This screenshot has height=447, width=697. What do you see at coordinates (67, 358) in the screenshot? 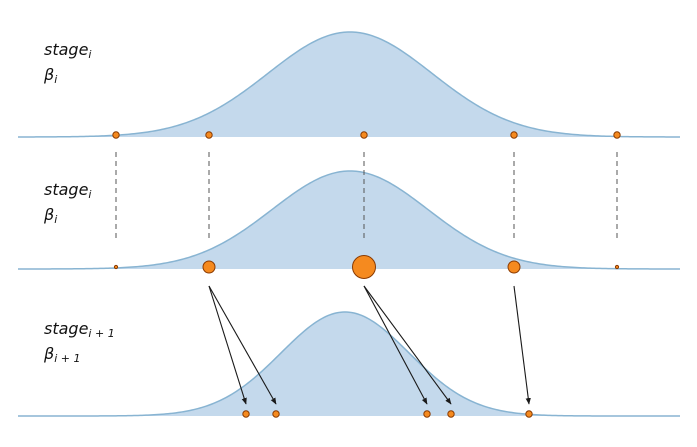
I see `beta-subscript: i + 1` at bounding box center [67, 358].